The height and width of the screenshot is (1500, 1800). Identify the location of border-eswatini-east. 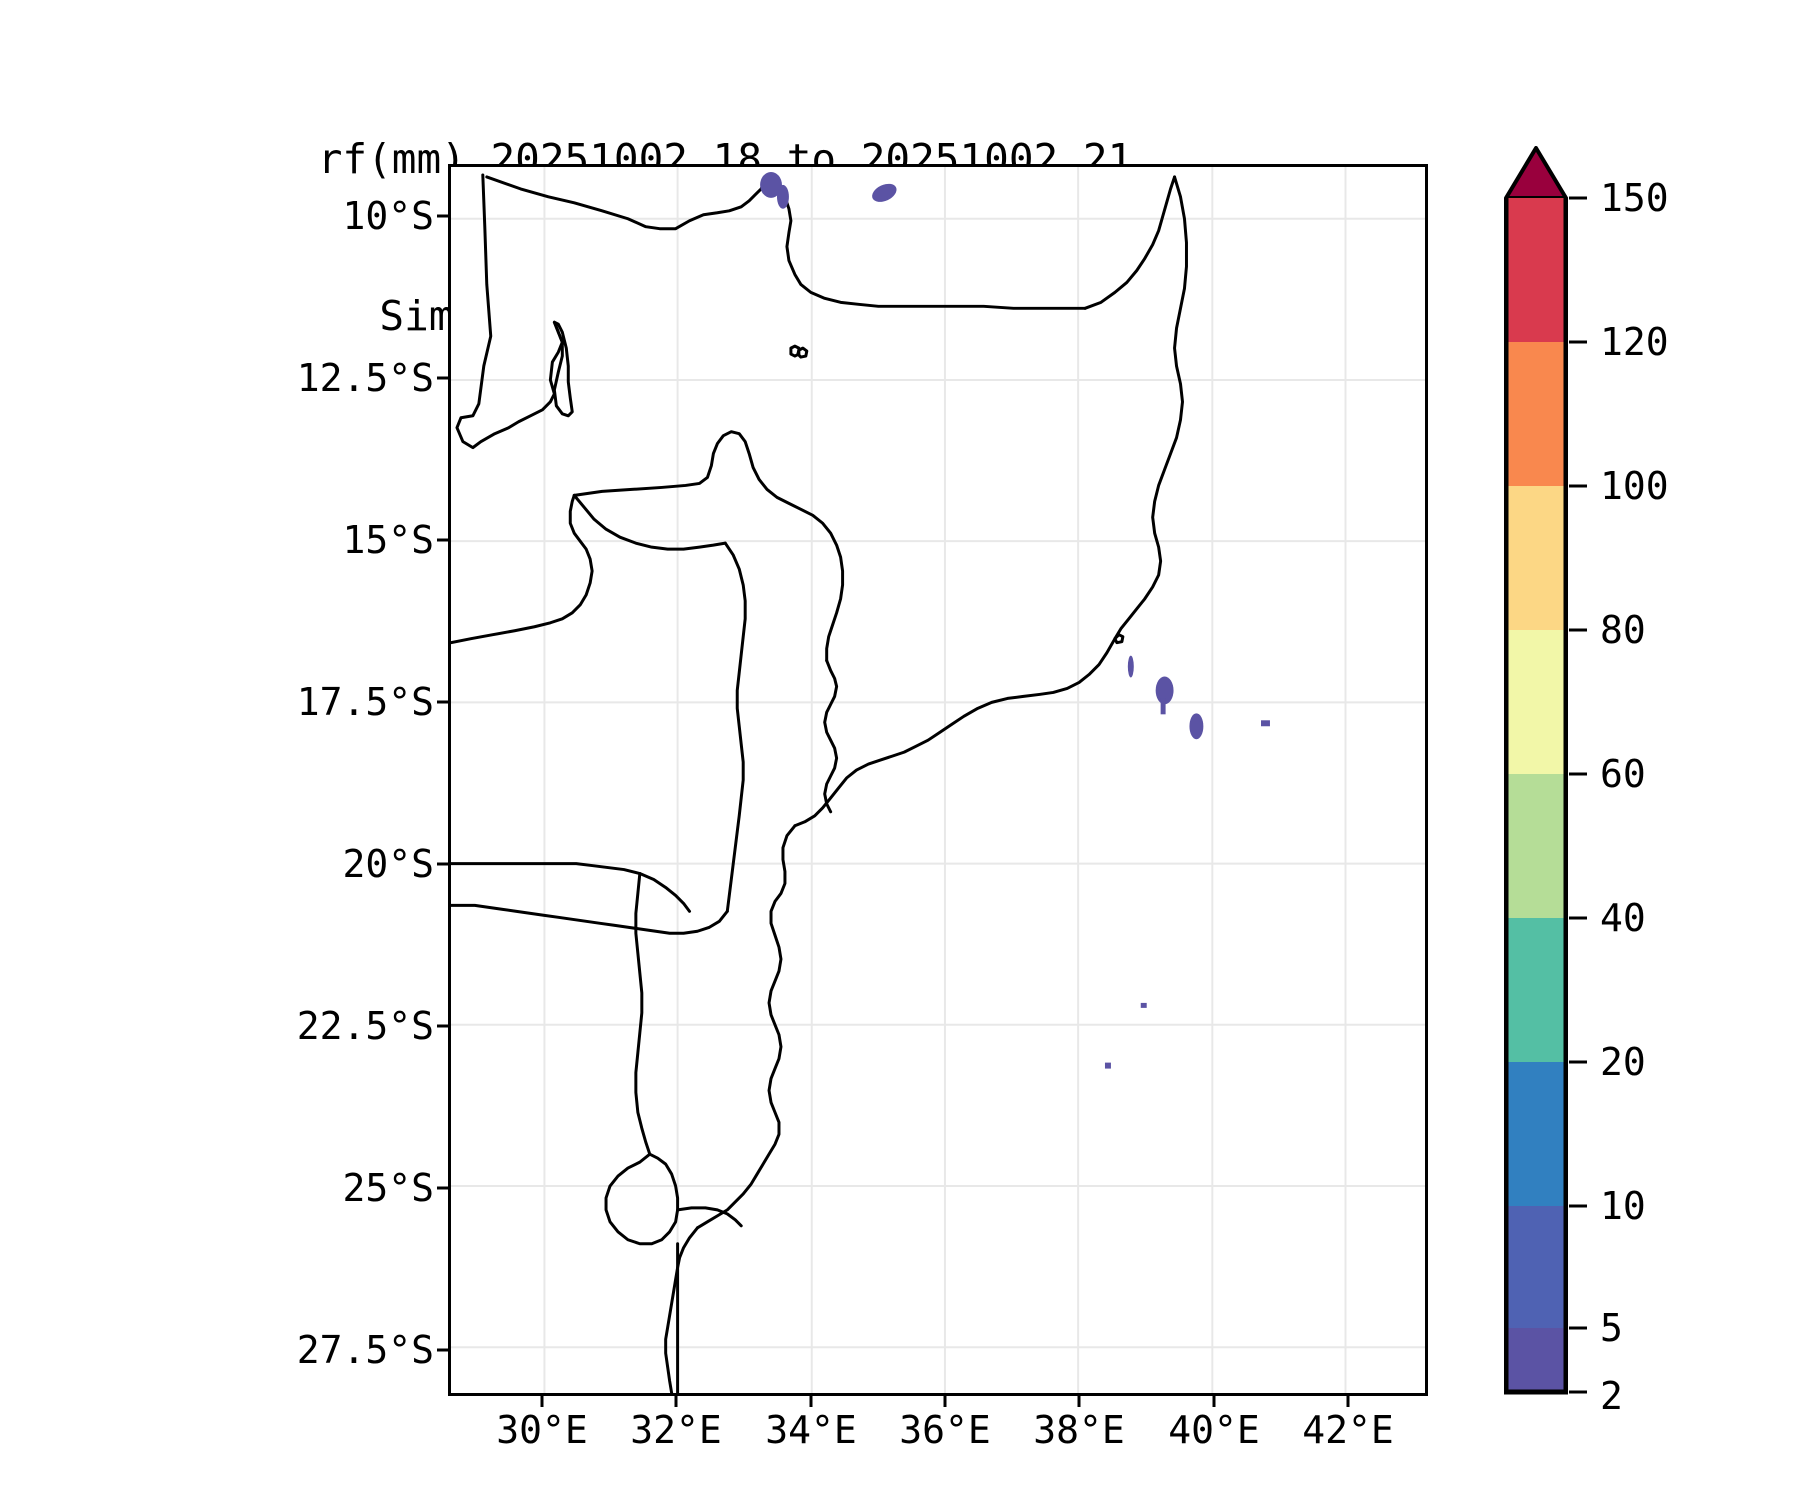
(709, 1217).